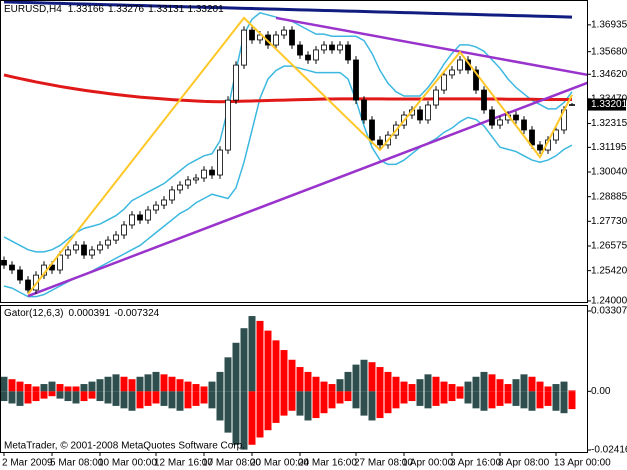 Image resolution: width=627 pixels, height=470 pixels. Describe the element at coordinates (288, 9) in the screenshot. I see `indicator-line` at that location.